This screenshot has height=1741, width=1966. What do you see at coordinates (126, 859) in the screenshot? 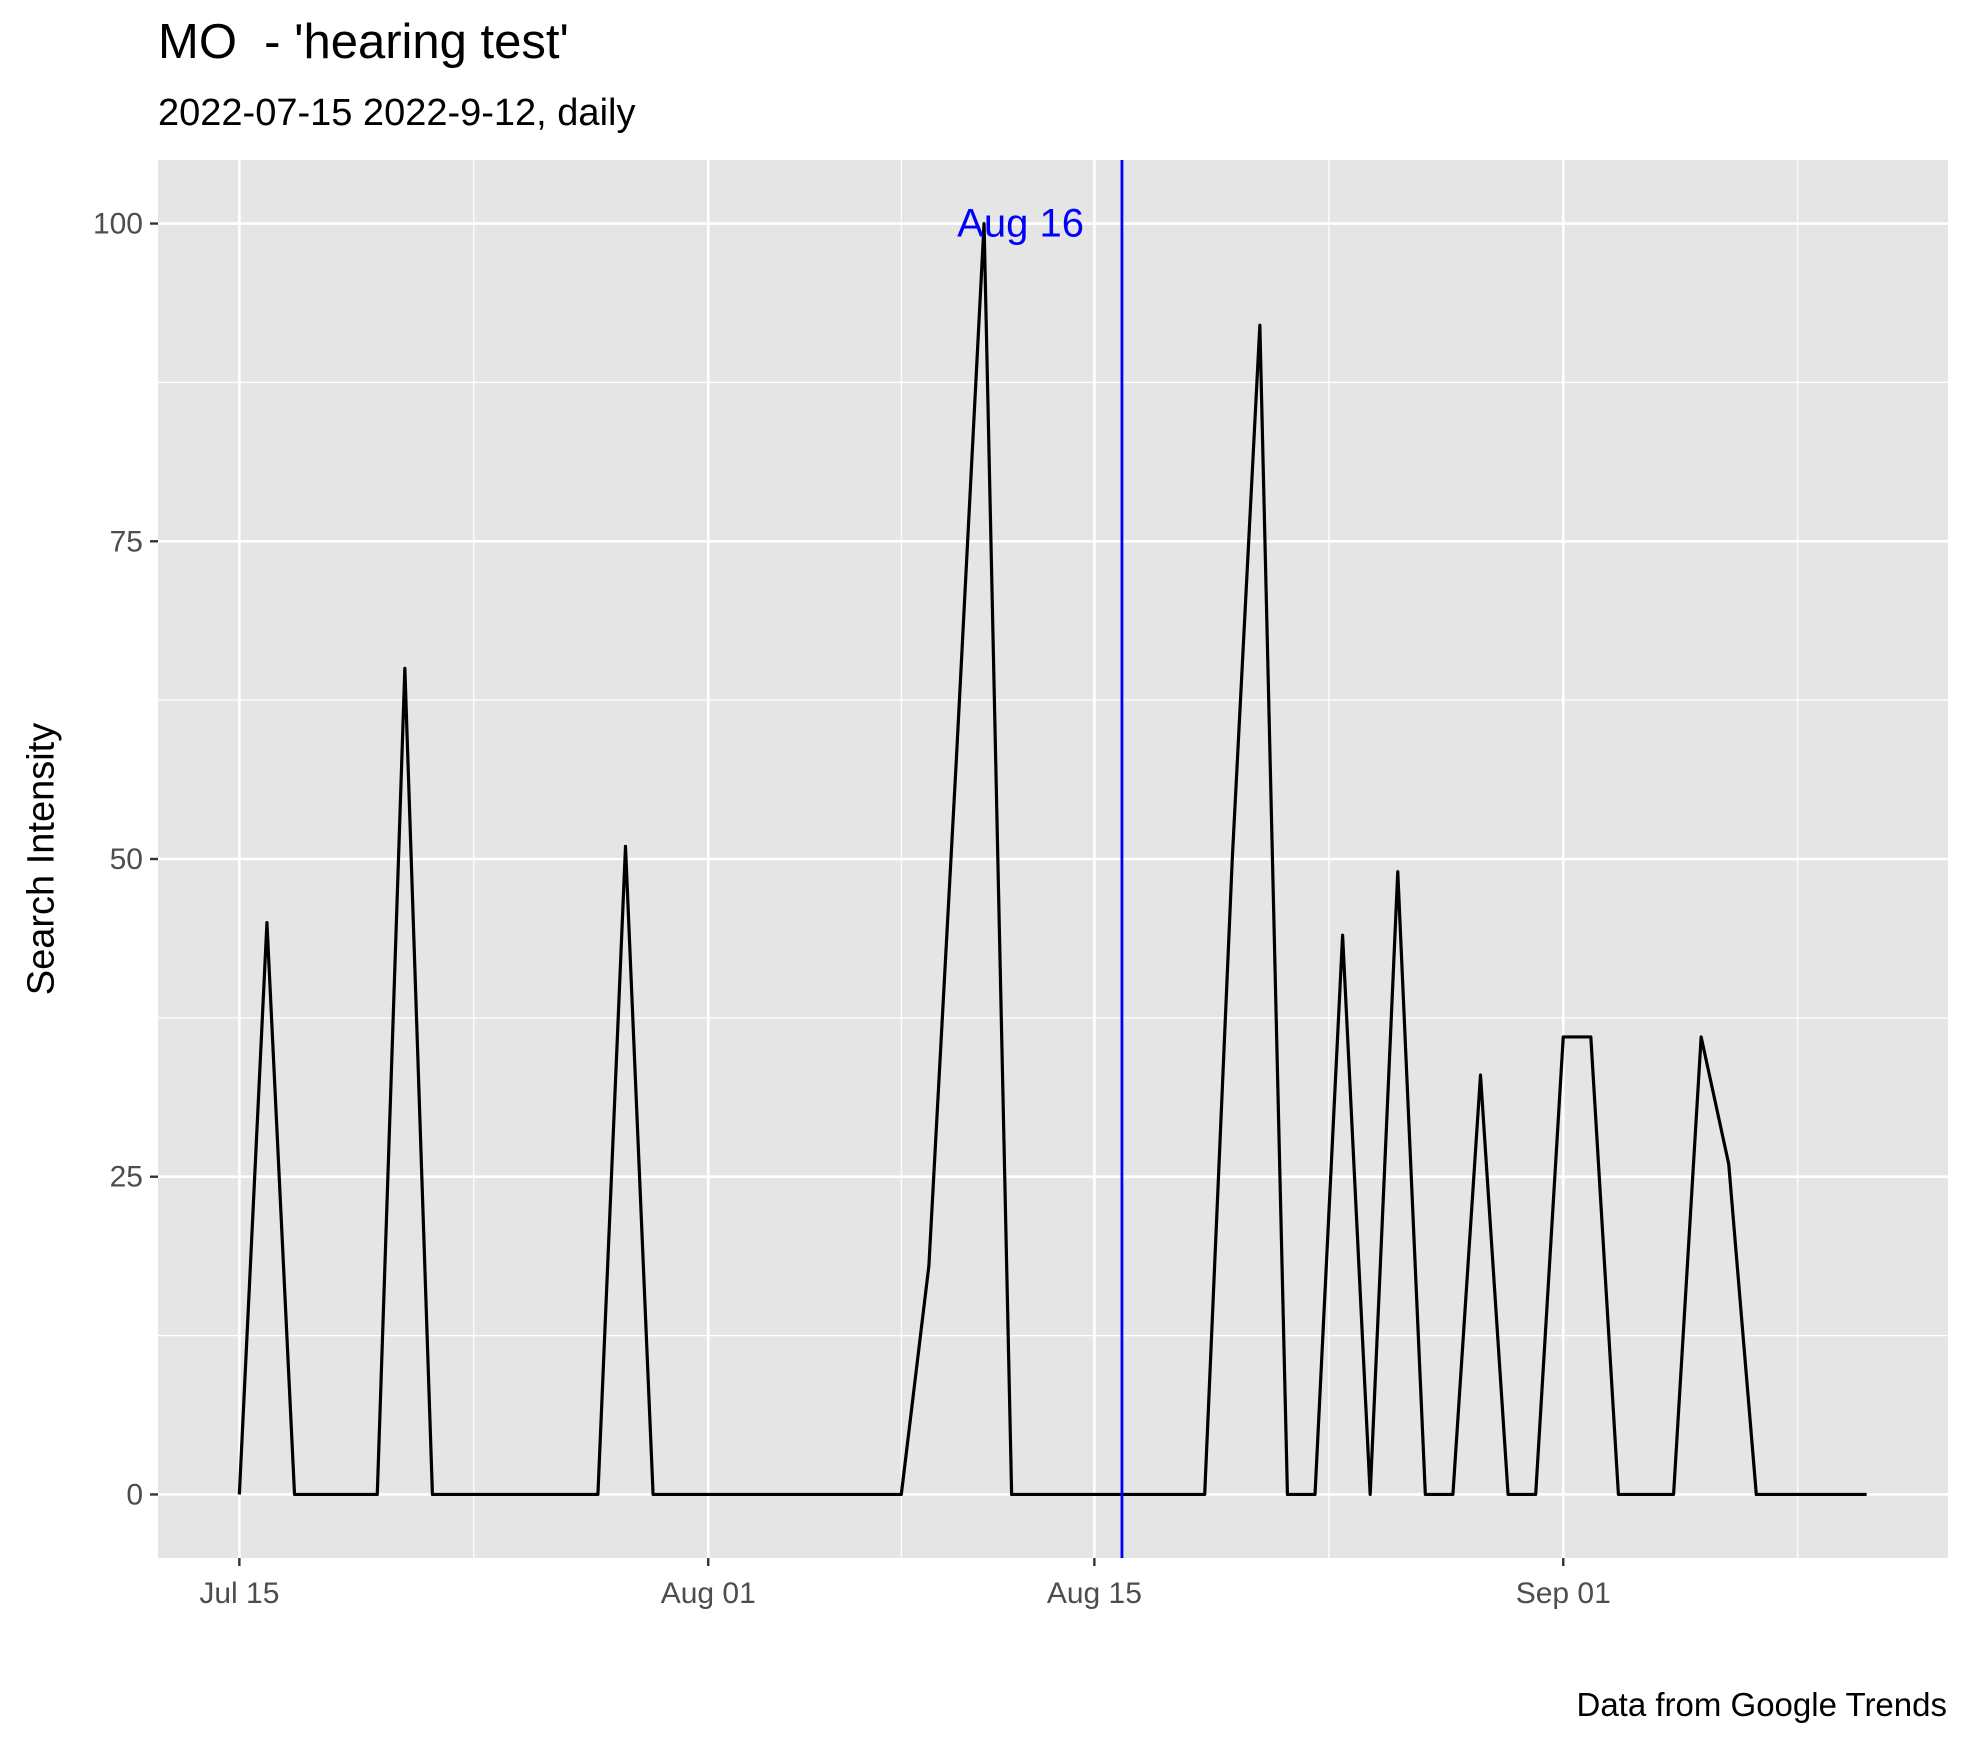
I see `y-tick-label: 50` at bounding box center [126, 859].